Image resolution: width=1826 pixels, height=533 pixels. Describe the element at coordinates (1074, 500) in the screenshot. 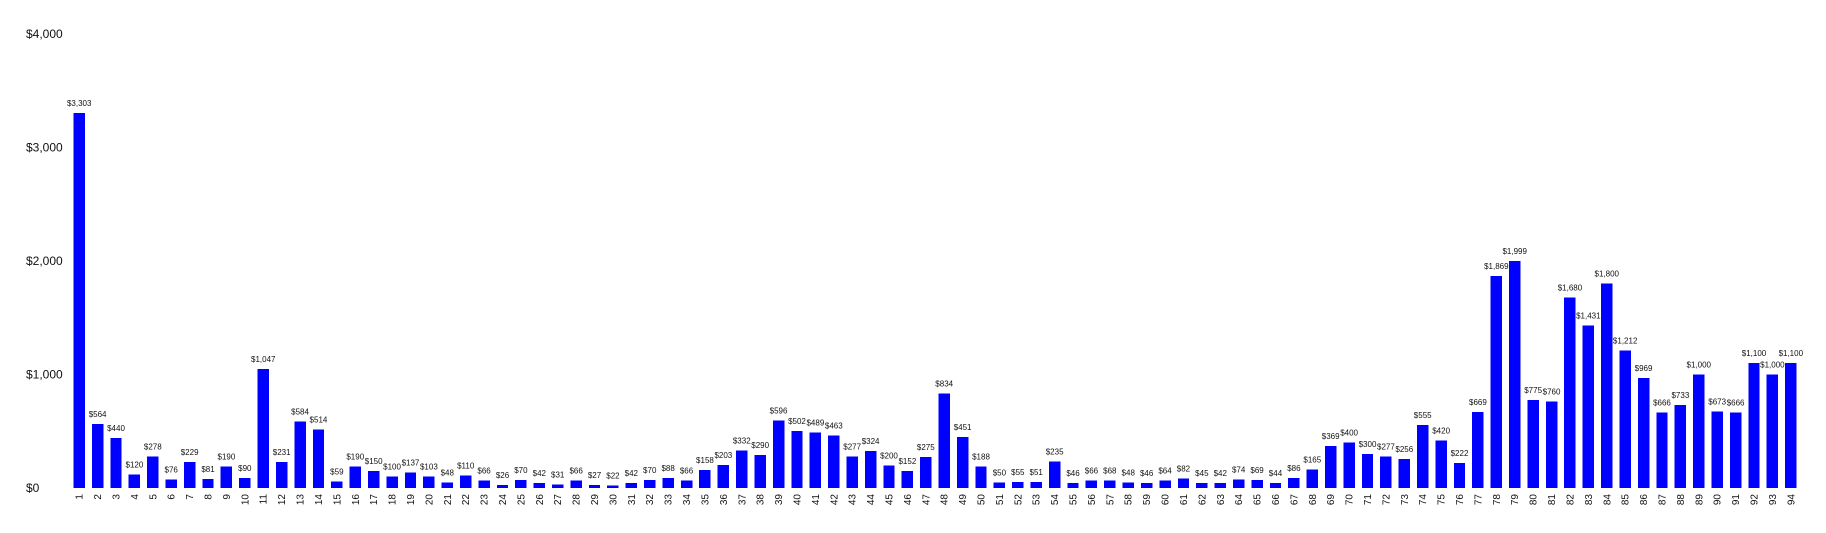

I see `x-tick-label: 55` at that location.